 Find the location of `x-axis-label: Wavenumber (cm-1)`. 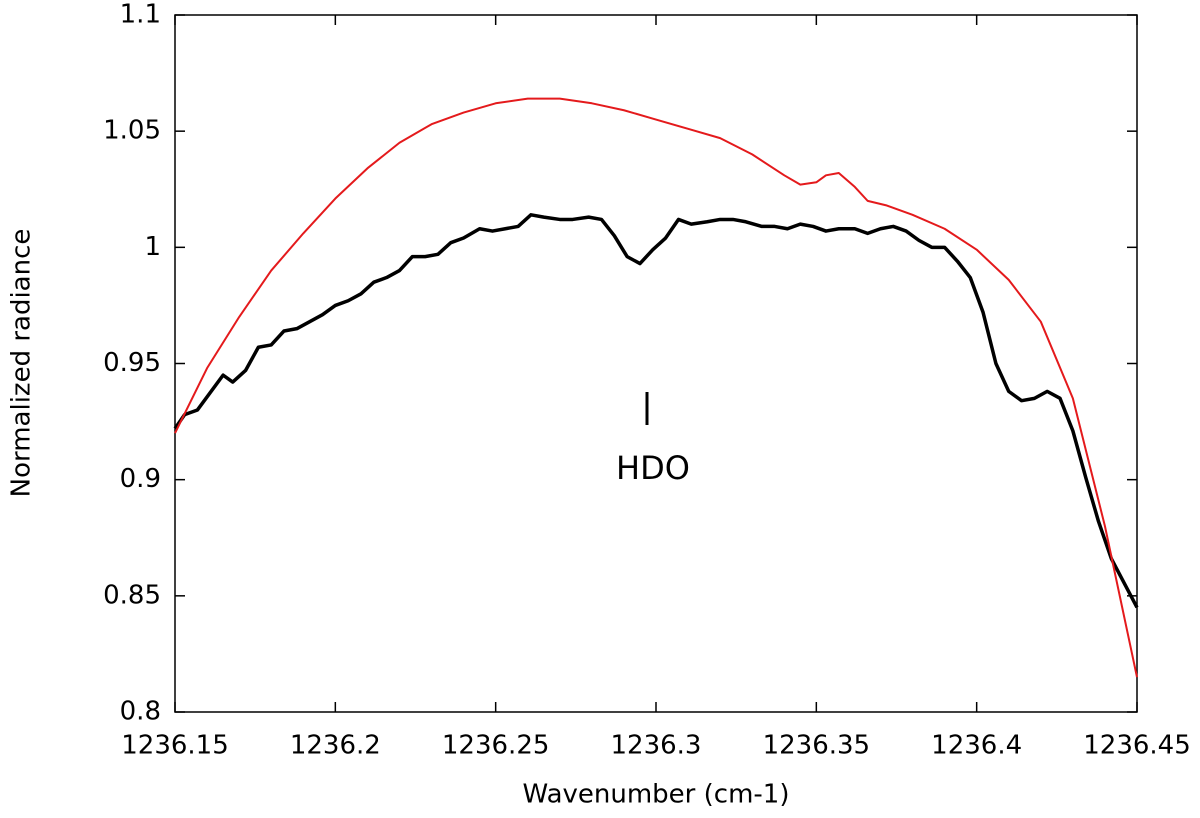

x-axis-label: Wavenumber (cm-1) is located at coordinates (656, 795).